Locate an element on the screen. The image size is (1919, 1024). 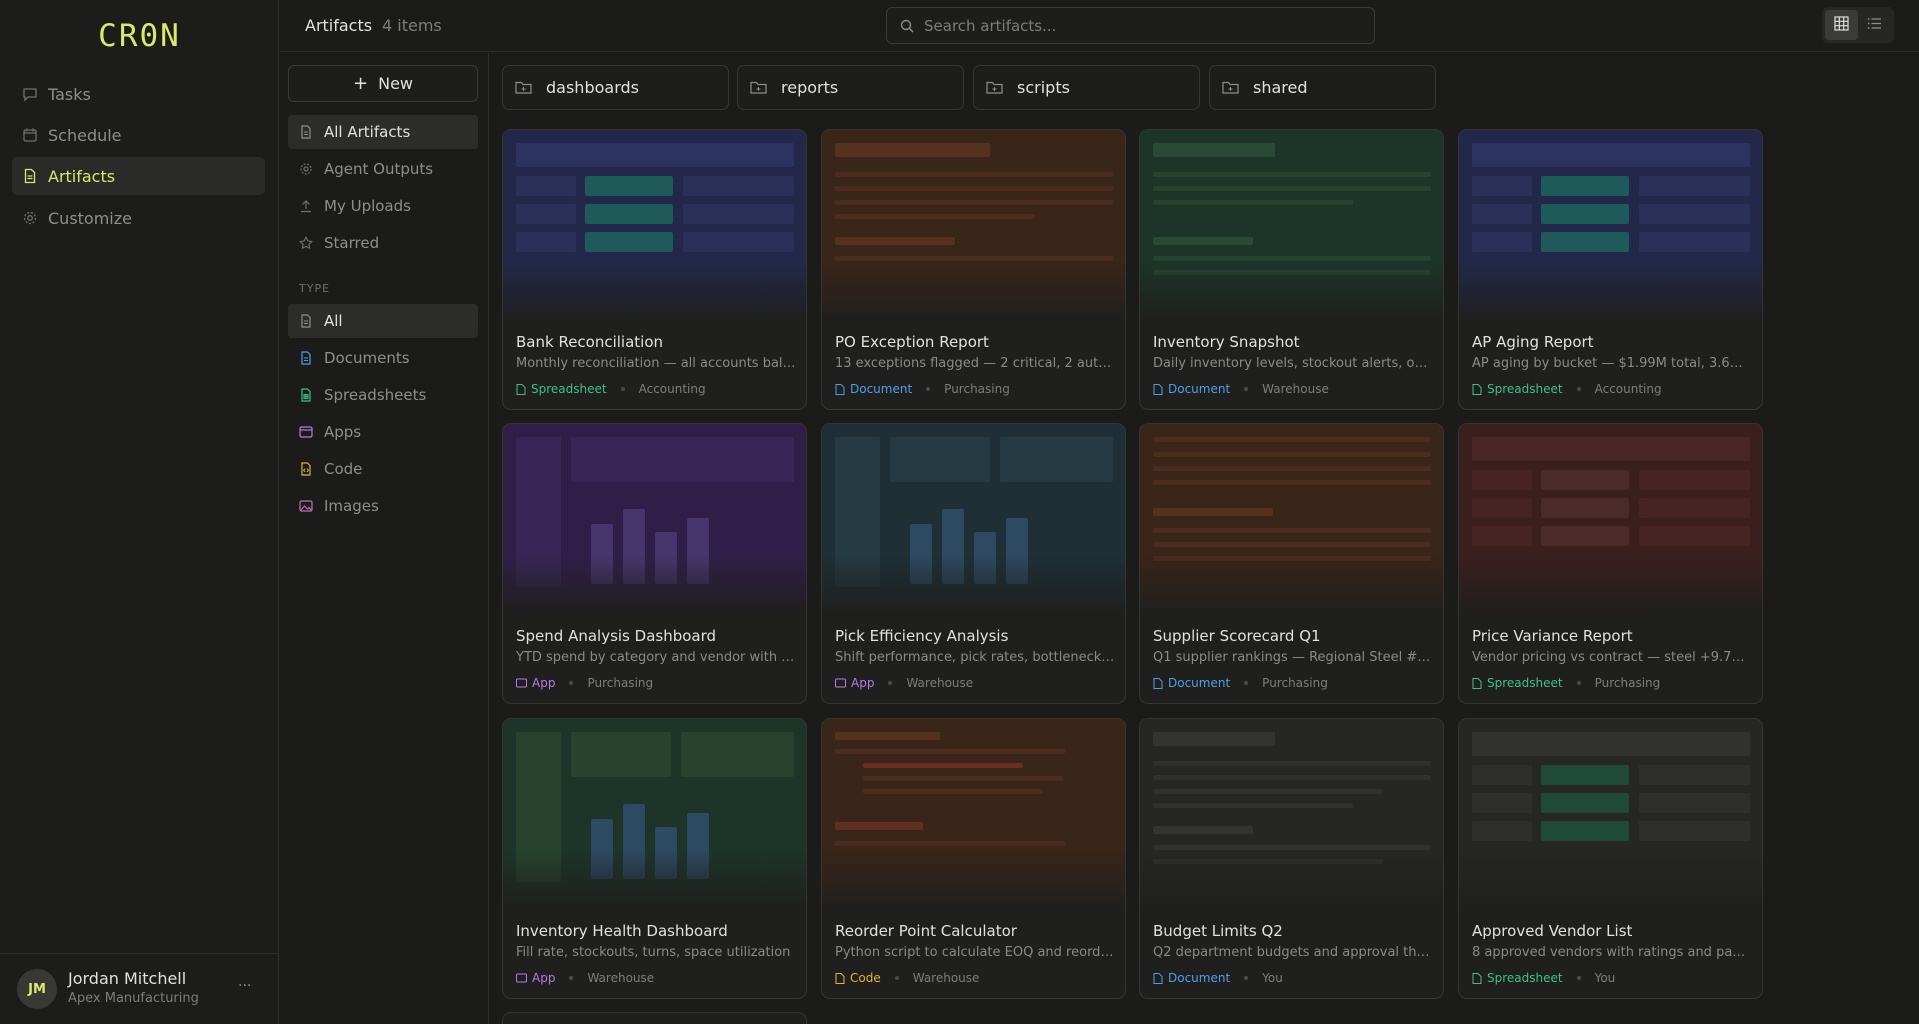
filter-type-apps: Apps is located at coordinates (383, 432).